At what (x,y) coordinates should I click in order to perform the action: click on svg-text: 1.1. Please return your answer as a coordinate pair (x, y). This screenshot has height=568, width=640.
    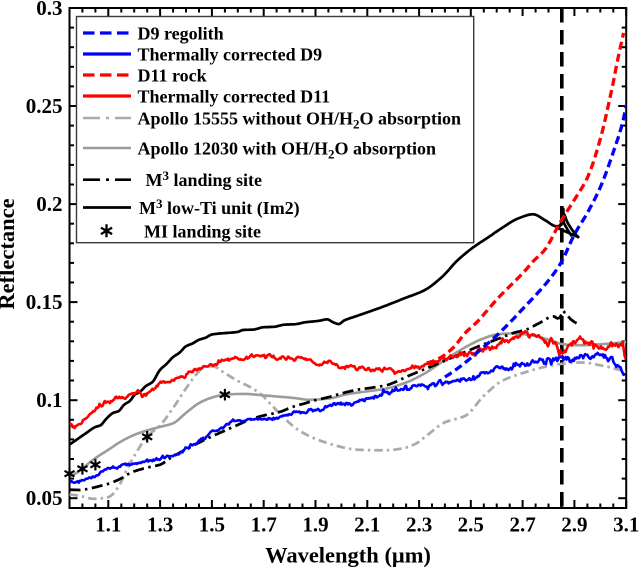
    Looking at the image, I should click on (108, 525).